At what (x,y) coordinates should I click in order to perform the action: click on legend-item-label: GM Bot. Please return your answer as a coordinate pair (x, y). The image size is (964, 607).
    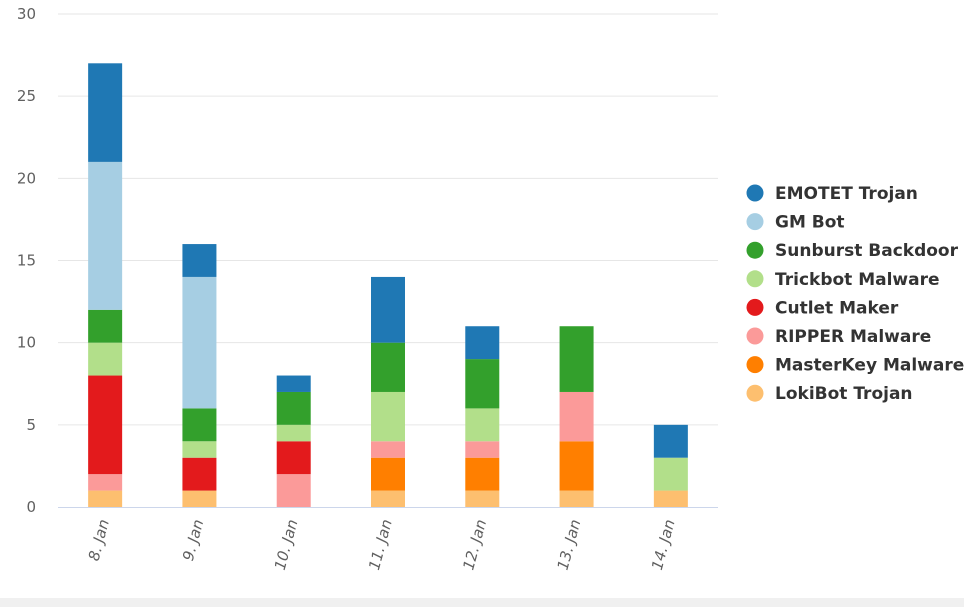
    Looking at the image, I should click on (810, 223).